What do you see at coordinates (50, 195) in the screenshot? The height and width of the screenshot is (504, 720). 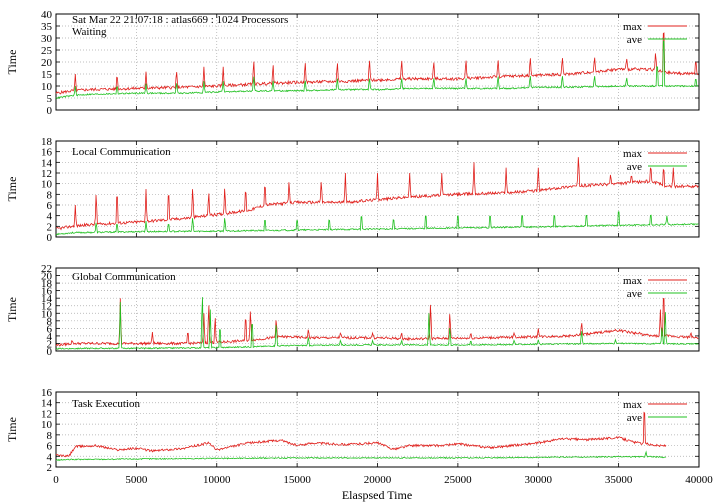 I see `local-communication-y-tick-label: 8` at bounding box center [50, 195].